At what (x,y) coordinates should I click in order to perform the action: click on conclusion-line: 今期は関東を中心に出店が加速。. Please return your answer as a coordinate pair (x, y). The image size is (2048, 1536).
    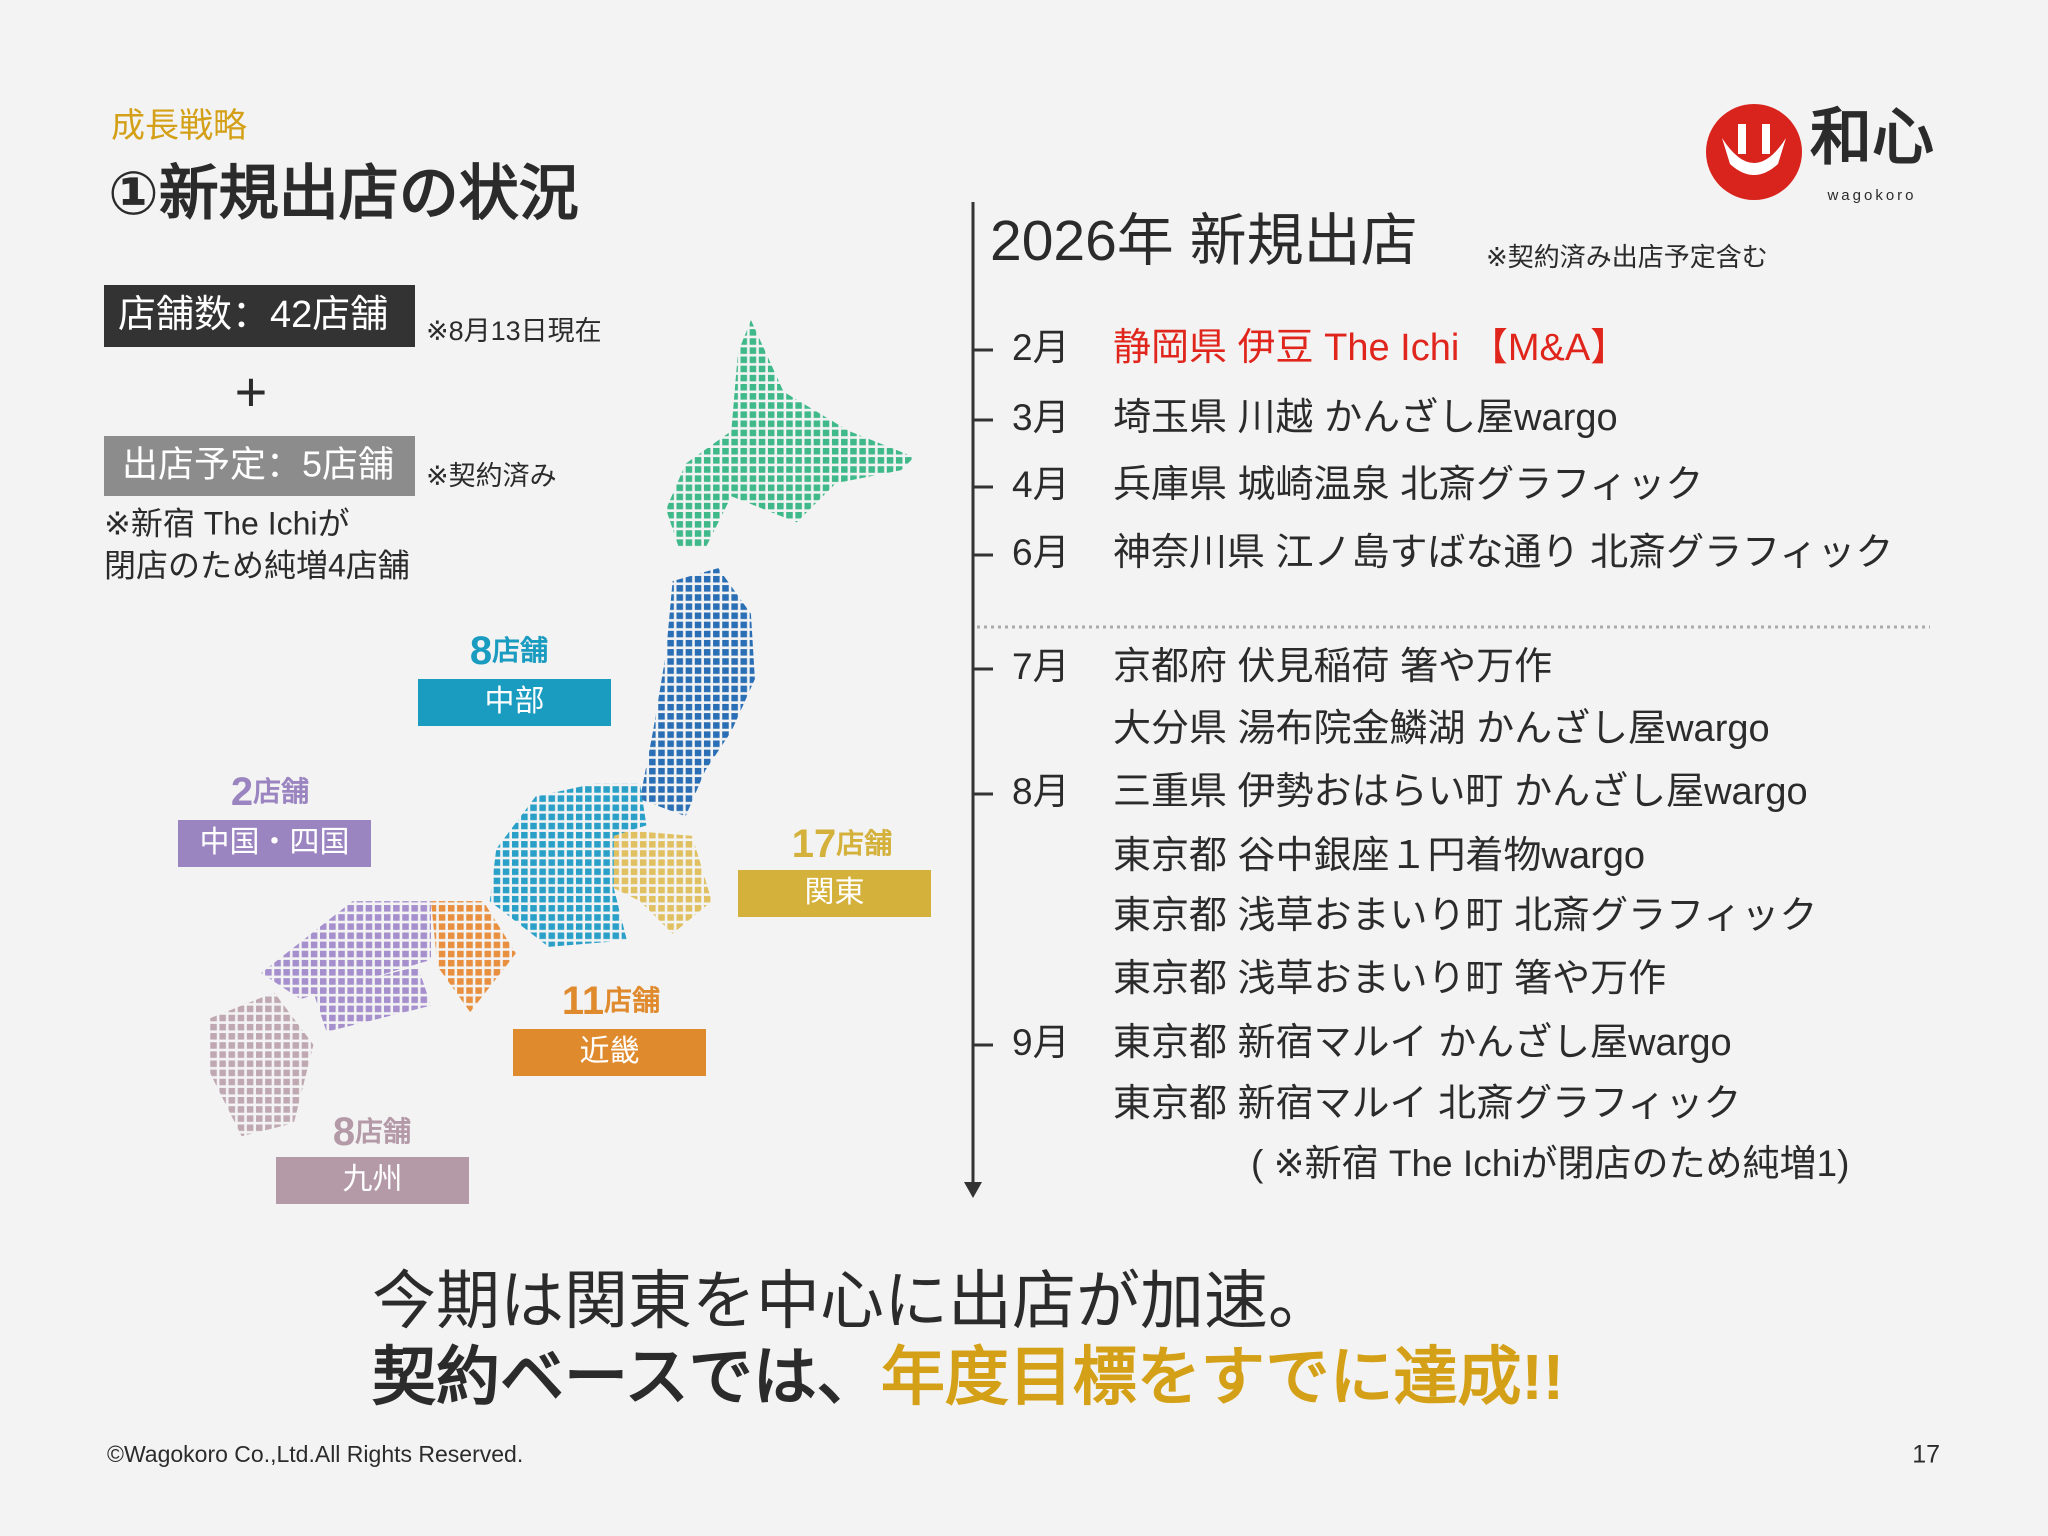
    Looking at the image, I should click on (852, 1301).